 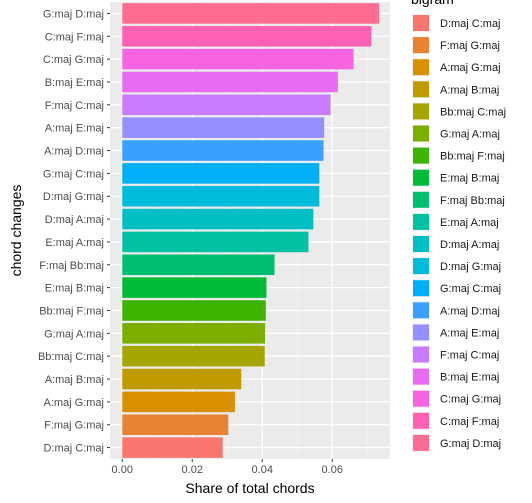 What do you see at coordinates (262, 470) in the screenshot?
I see `x-tick-label: 0.04` at bounding box center [262, 470].